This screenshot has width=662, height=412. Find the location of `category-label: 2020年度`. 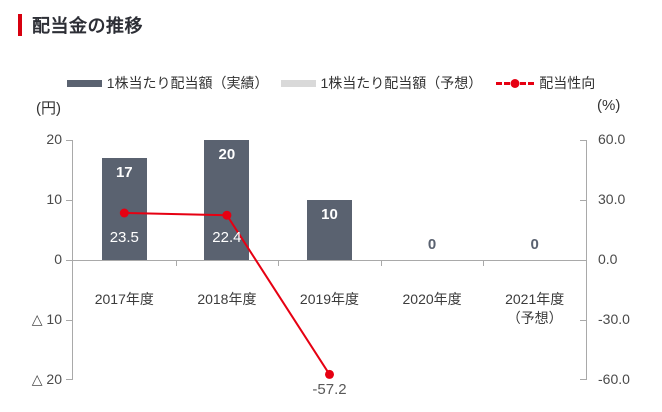

category-label: 2020年度 is located at coordinates (432, 299).